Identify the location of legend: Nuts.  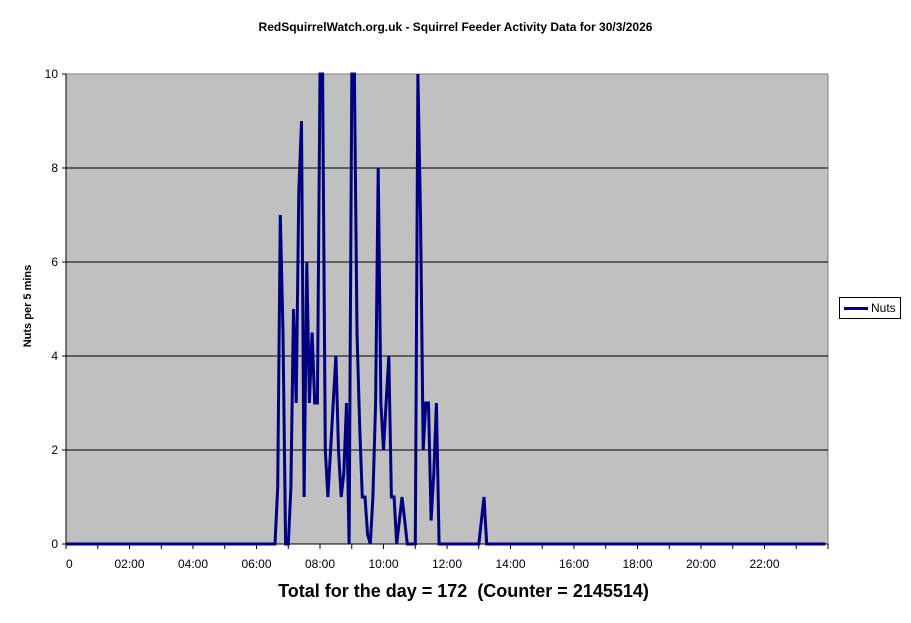
(870, 308).